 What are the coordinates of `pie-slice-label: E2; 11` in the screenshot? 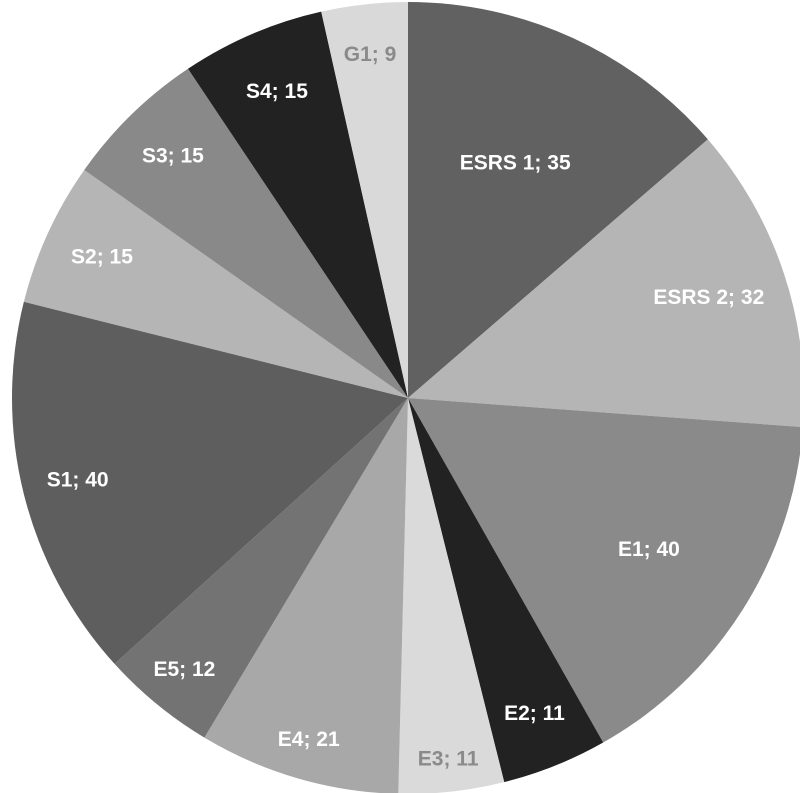 It's located at (534, 713).